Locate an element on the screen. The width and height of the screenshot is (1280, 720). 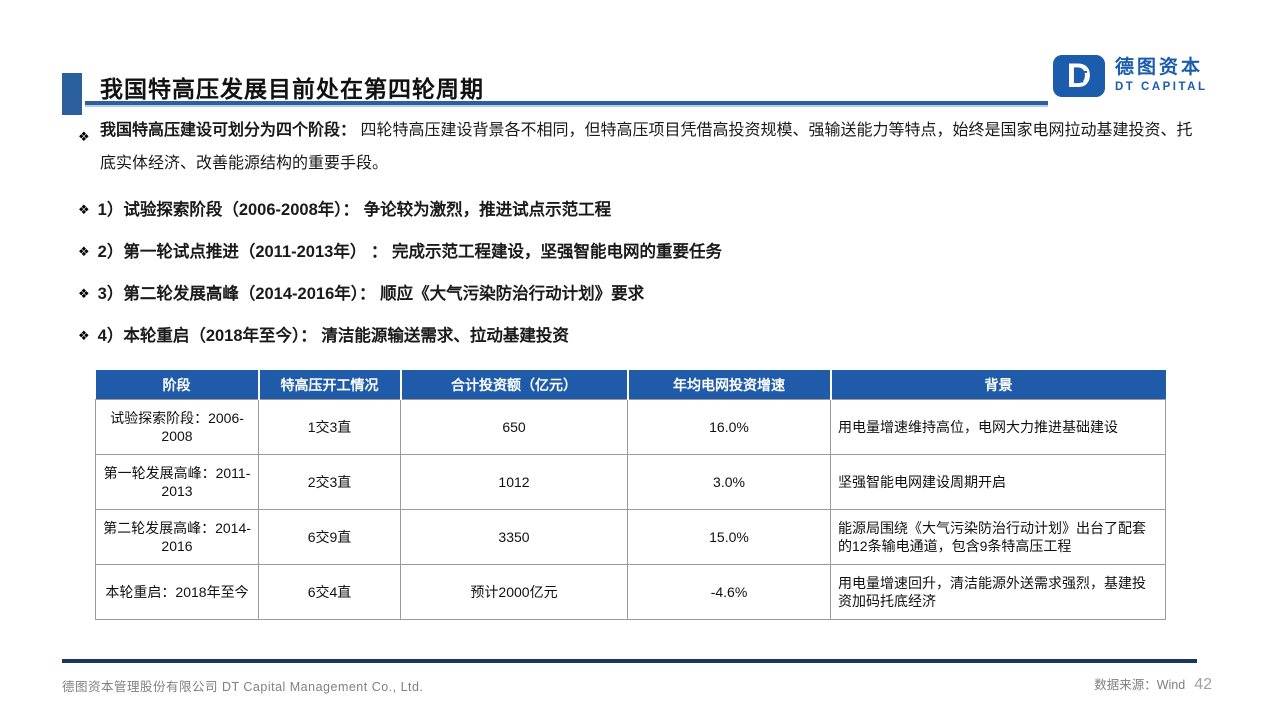
table-header-row: 阶段 特高压开工情况 合计投资额（亿元） 年均电网投资增速 背景 is located at coordinates (630, 385).